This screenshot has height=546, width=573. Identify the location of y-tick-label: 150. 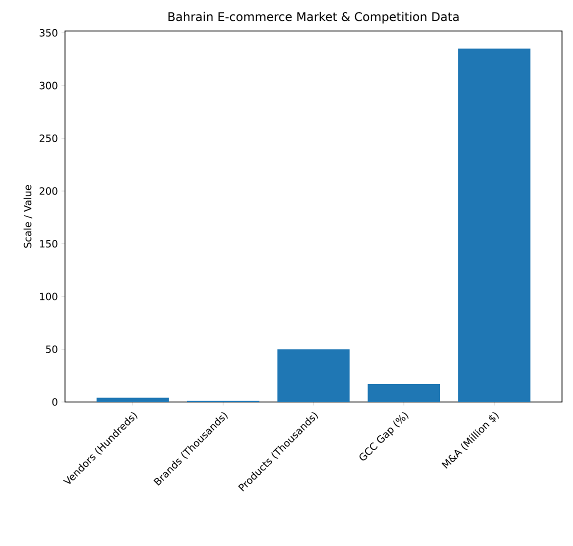
(49, 244).